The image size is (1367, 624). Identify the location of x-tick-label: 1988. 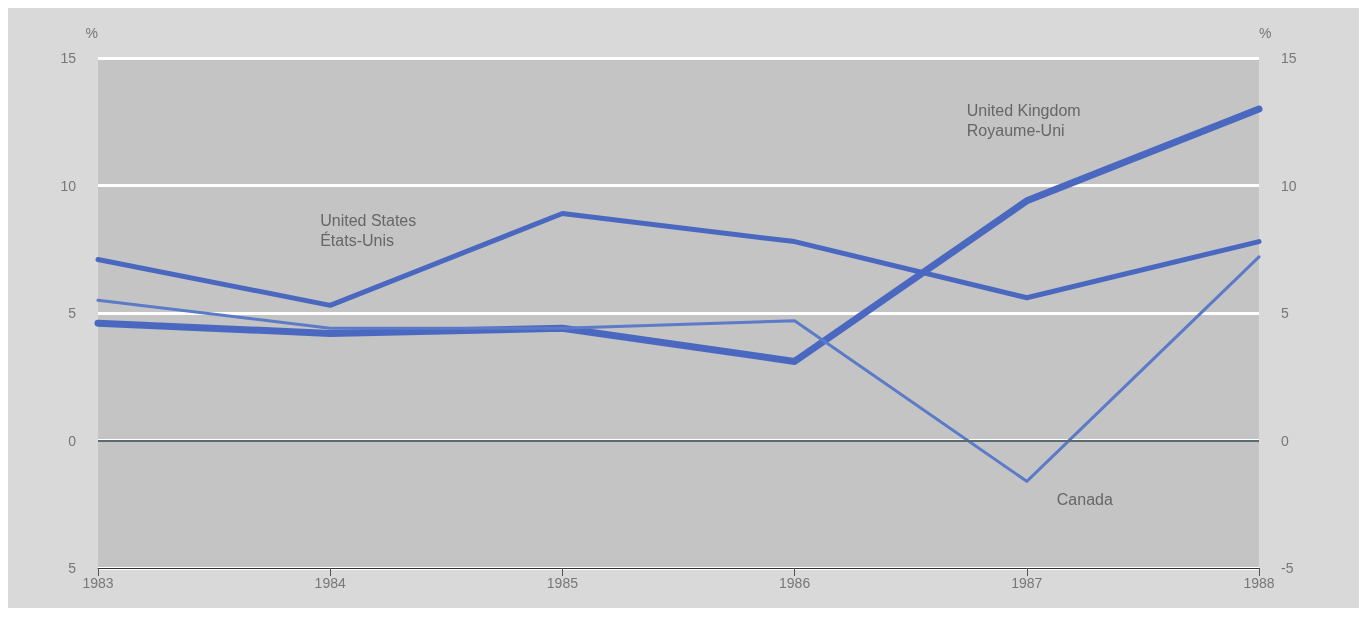
(1259, 583).